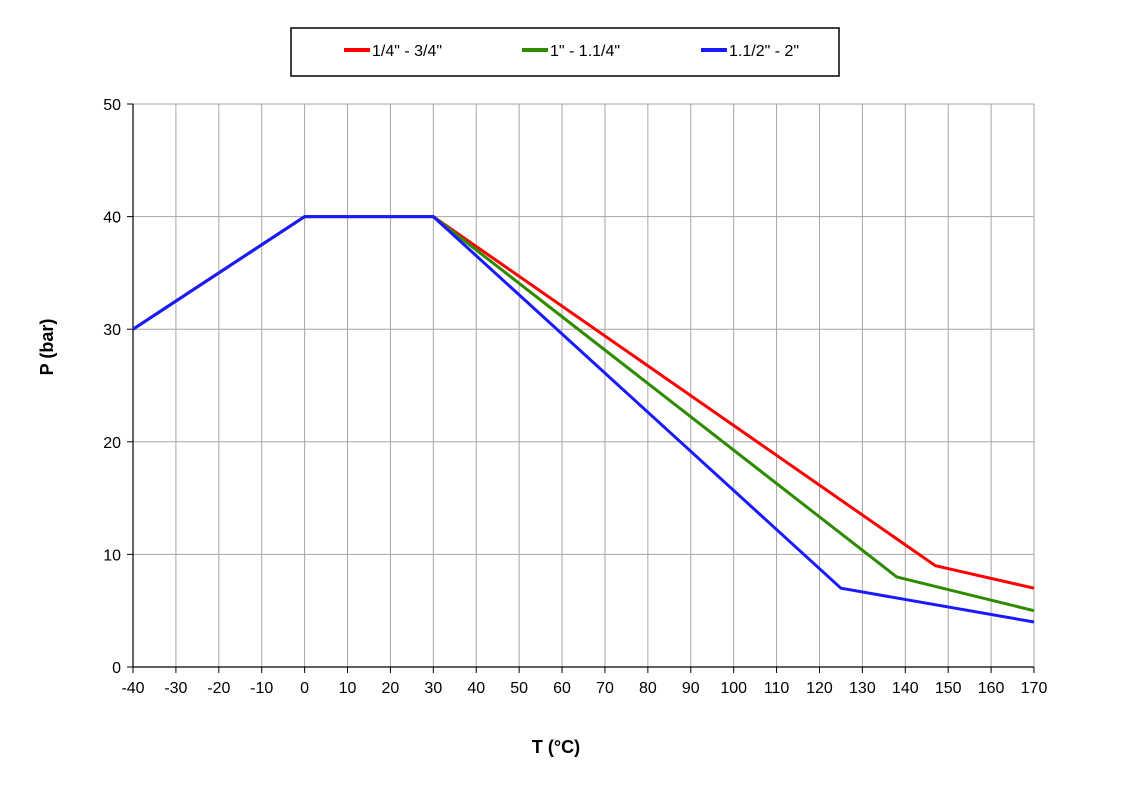 The width and height of the screenshot is (1128, 802). Describe the element at coordinates (764, 51) in the screenshot. I see `legend-label-3: 1.1/2" - 2"` at that location.